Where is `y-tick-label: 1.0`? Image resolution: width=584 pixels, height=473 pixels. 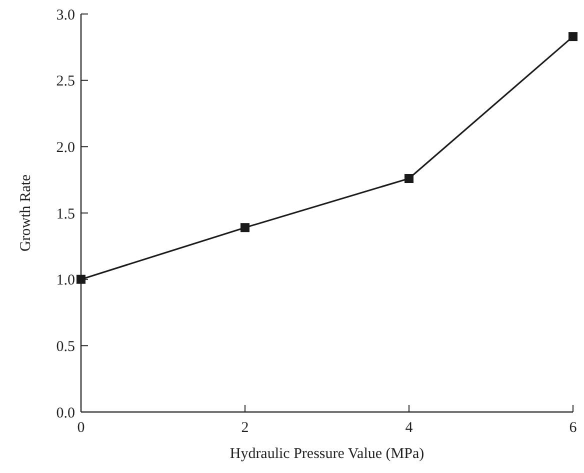 y-tick-label: 1.0 is located at coordinates (65, 280).